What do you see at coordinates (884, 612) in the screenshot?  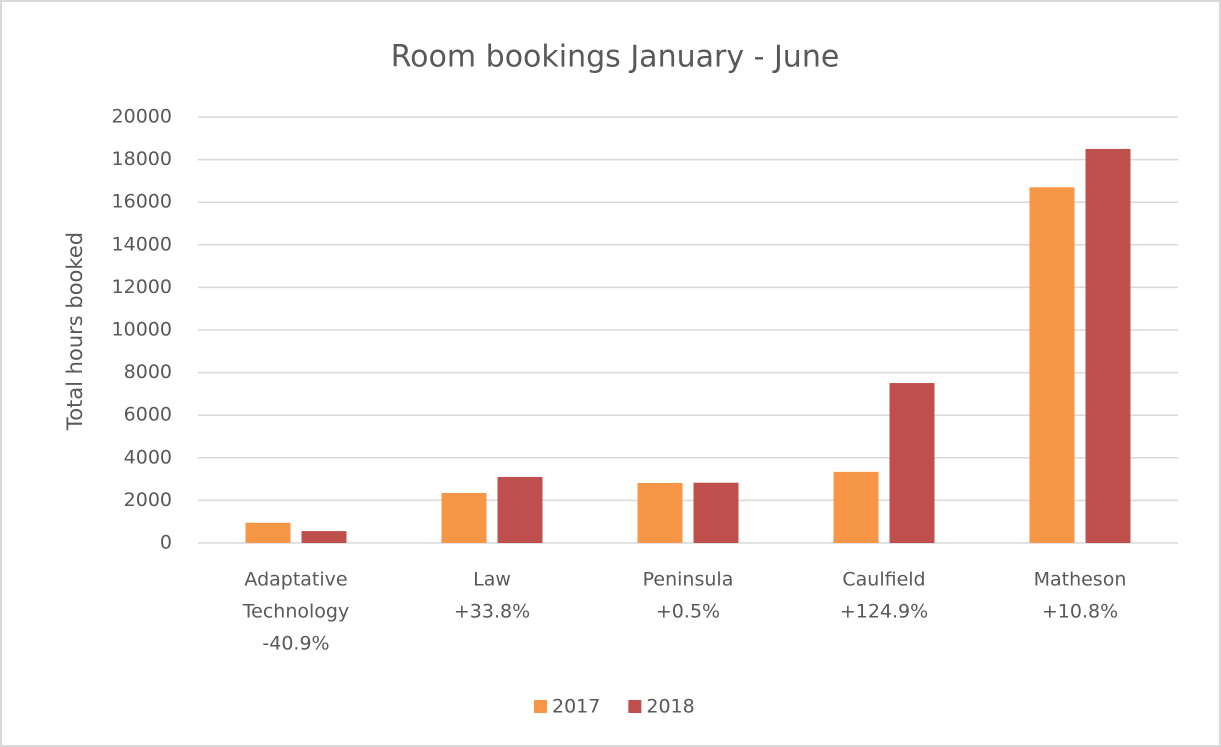 I see `x-tick-label: +124.9%` at bounding box center [884, 612].